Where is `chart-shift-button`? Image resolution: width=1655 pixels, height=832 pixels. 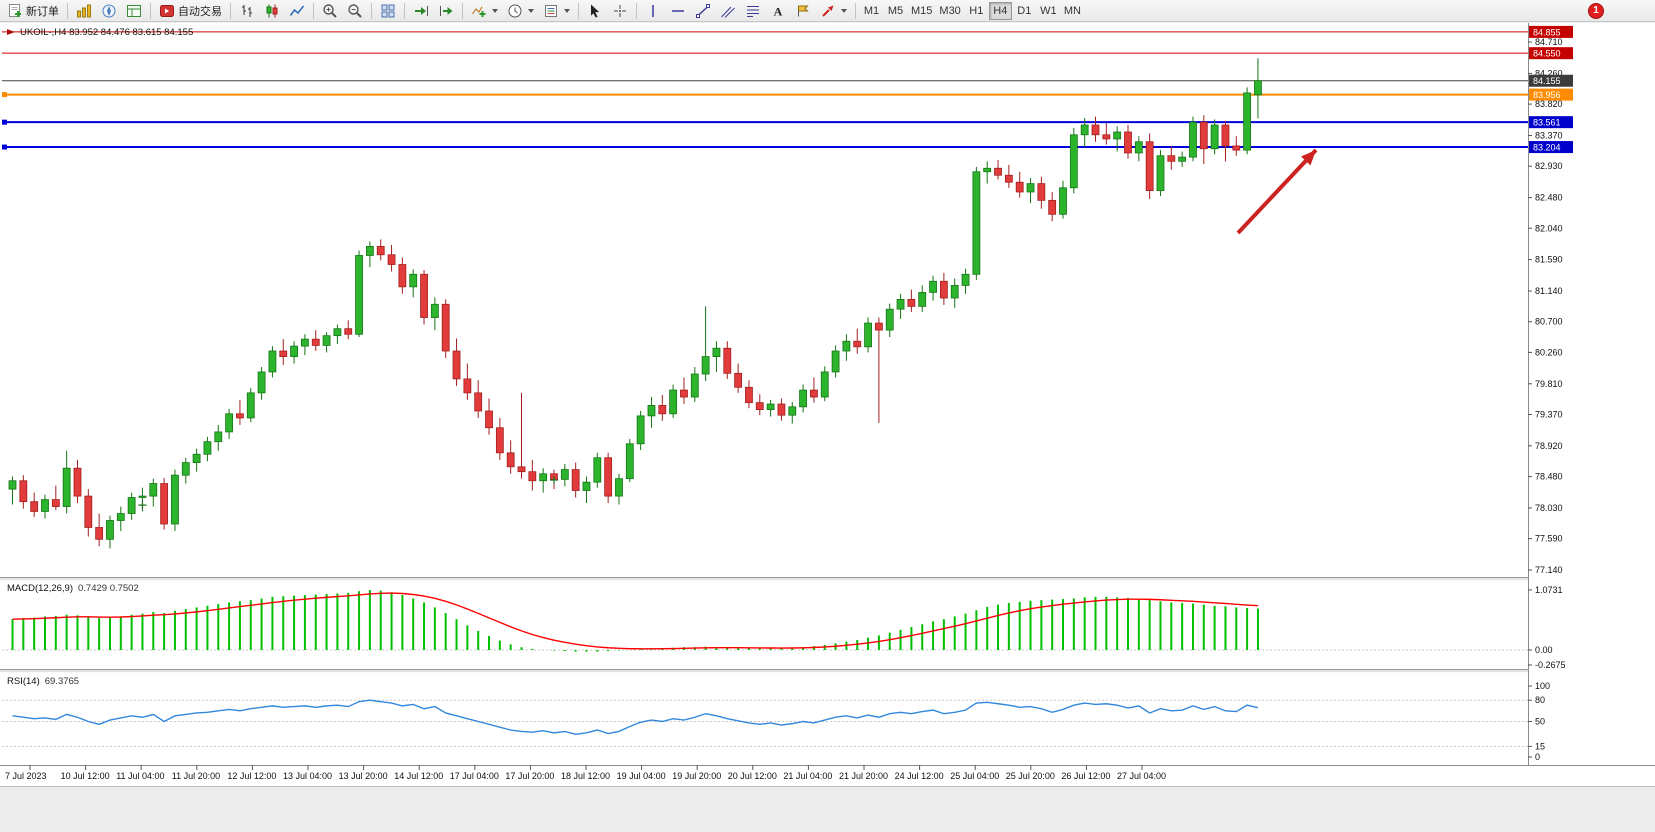
chart-shift-button is located at coordinates (446, 11).